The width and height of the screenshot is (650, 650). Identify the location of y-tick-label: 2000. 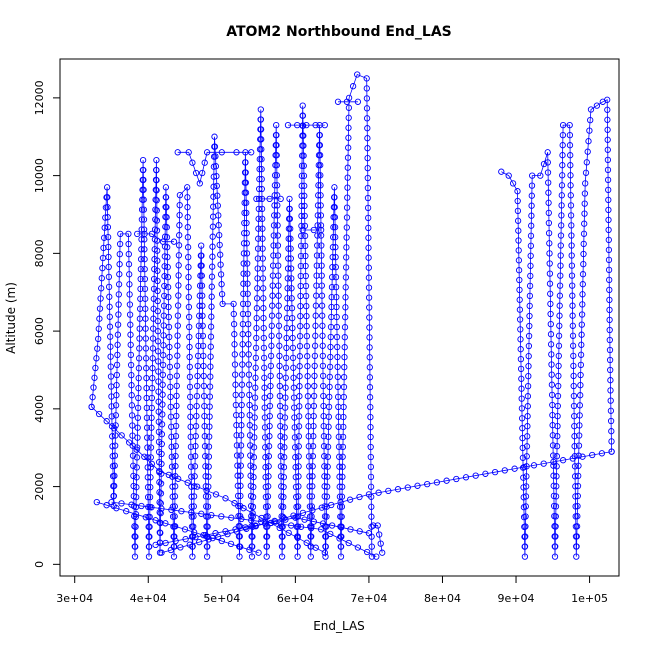
(39, 487).